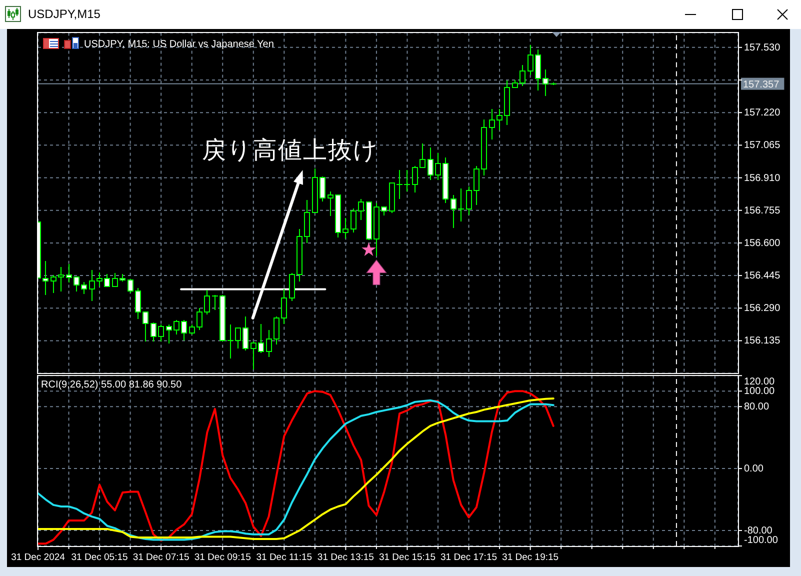 The image size is (801, 576). I want to click on annotation: 戻り高値上抜け, so click(290, 150).